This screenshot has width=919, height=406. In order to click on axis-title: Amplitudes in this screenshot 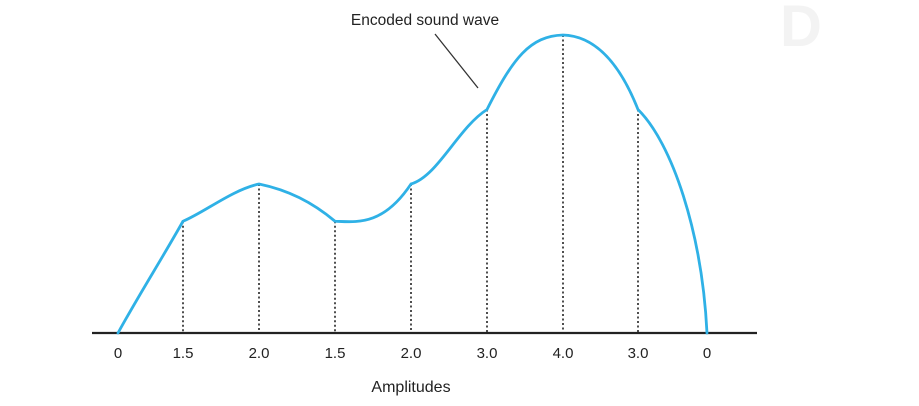, I will do `click(410, 387)`.